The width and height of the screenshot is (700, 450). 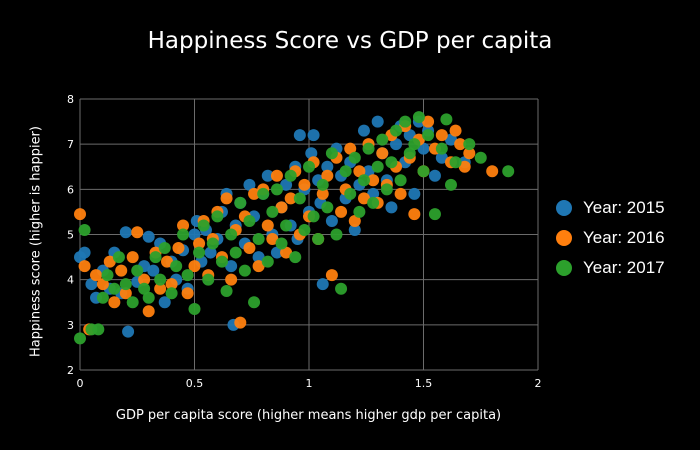 What do you see at coordinates (610, 268) in the screenshot?
I see `legend-item-2017: Year: 2017` at bounding box center [610, 268].